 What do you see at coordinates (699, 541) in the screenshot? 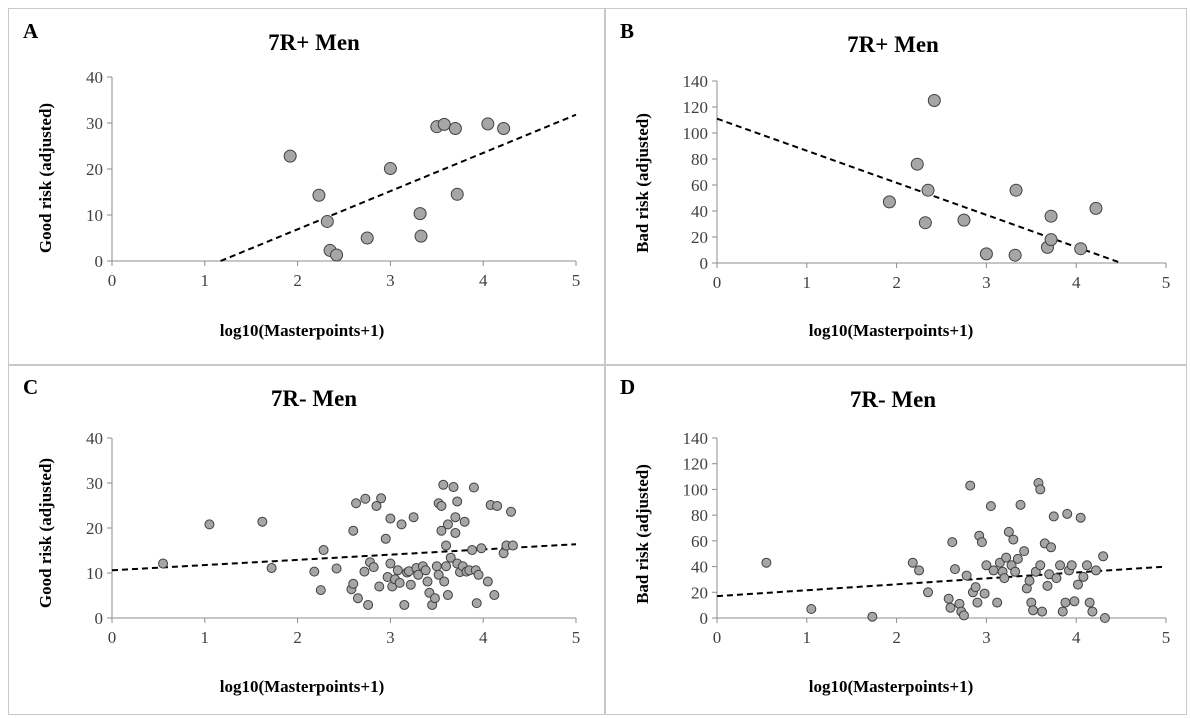
I see `y-tick-label: 60` at bounding box center [699, 541].